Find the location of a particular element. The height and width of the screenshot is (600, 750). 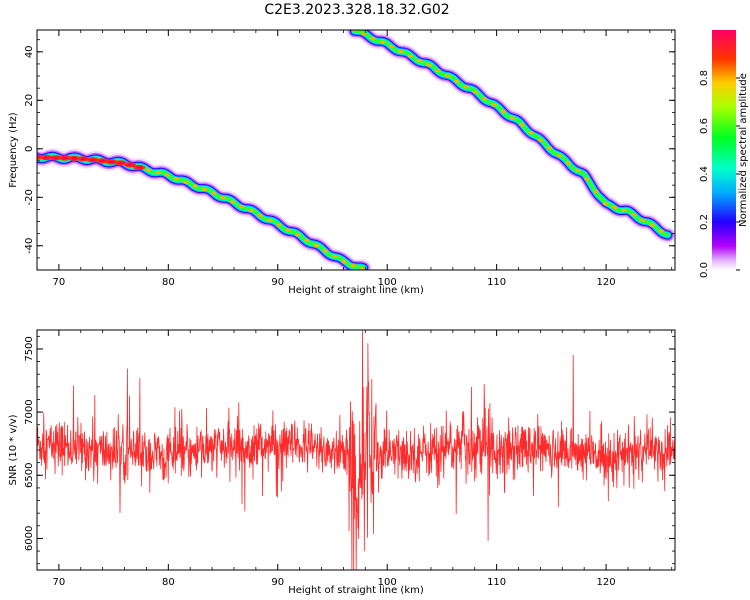

spectrogram-x-tick-label: 70 is located at coordinates (59, 282).